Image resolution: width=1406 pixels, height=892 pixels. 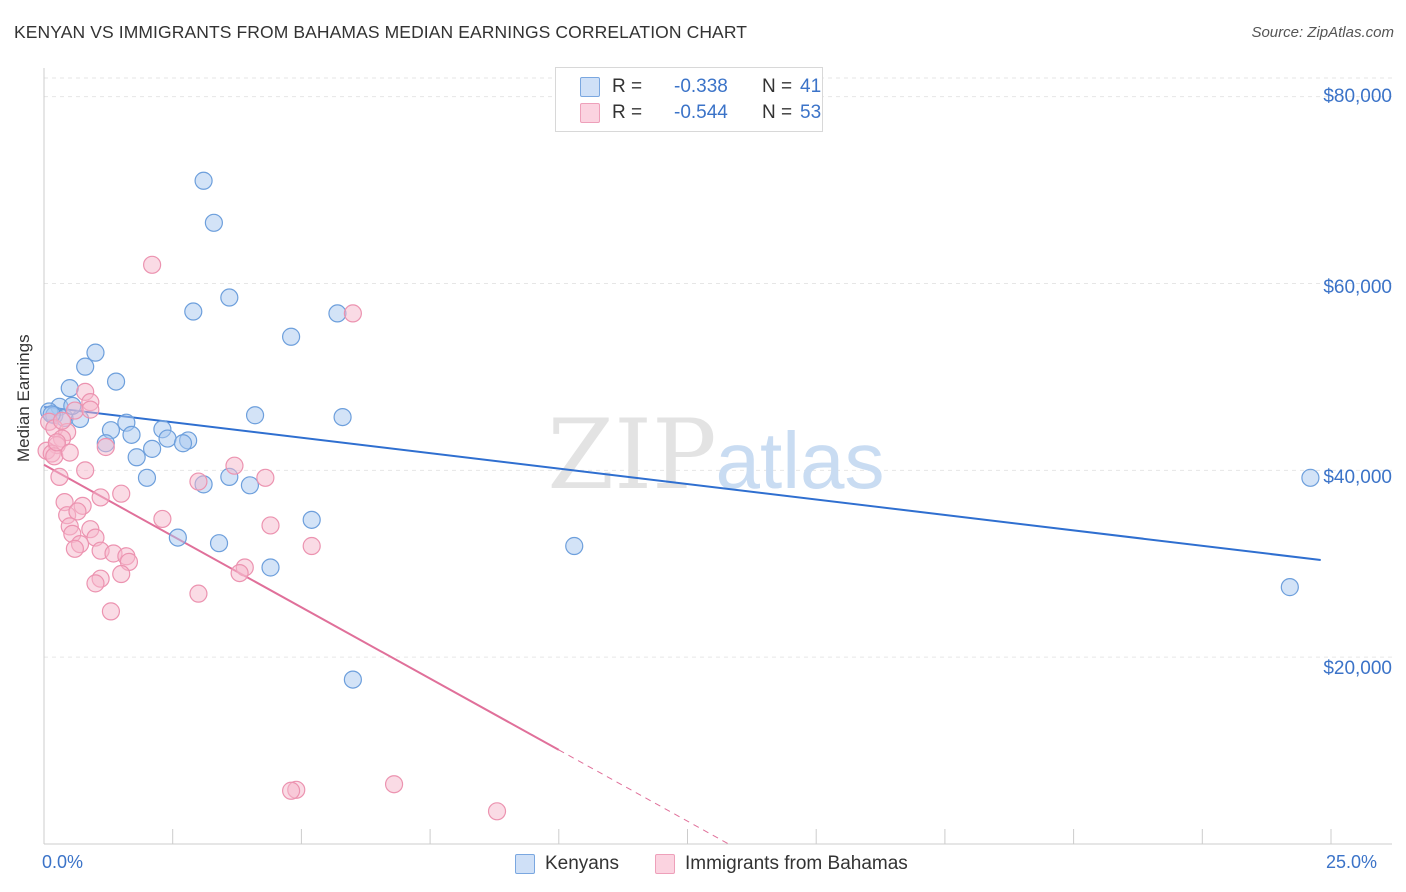 I want to click on x-tick-label-min: 0.0%, so click(x=63, y=862).